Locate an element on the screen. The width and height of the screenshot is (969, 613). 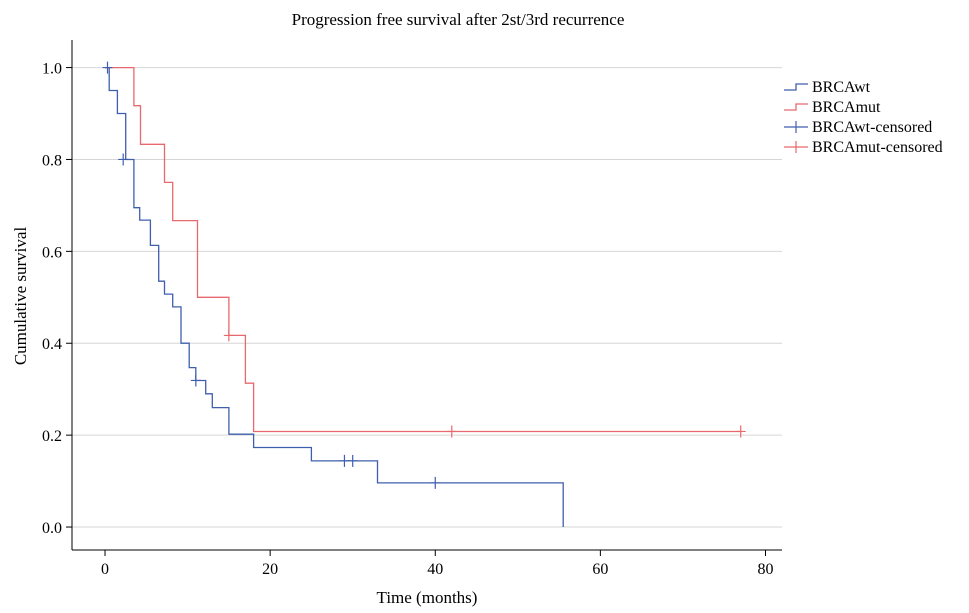
y-tick-label-3: 0.6 is located at coordinates (52, 252).